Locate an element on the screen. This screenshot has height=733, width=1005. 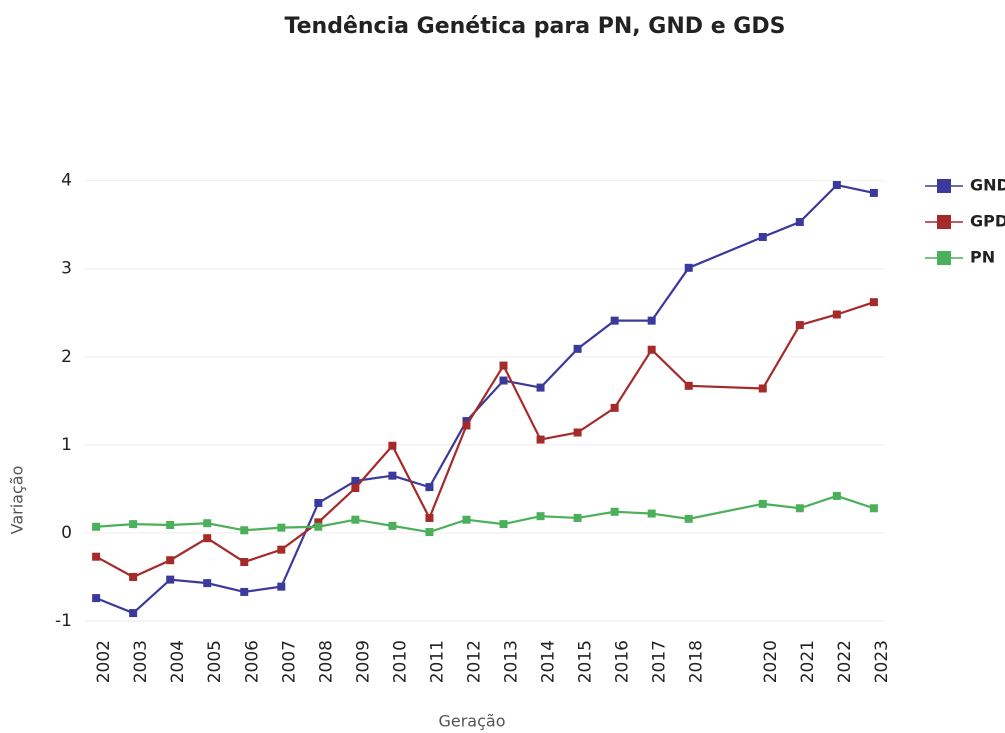
chart-title: Tendência Genética para PN, GND e GDS is located at coordinates (535, 26).